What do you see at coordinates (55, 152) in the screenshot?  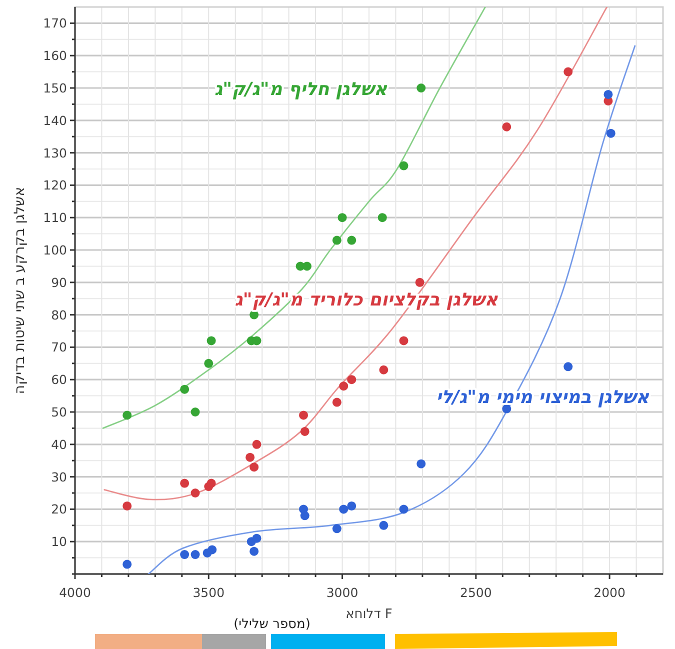 I see `y-tick-label: 130` at bounding box center [55, 152].